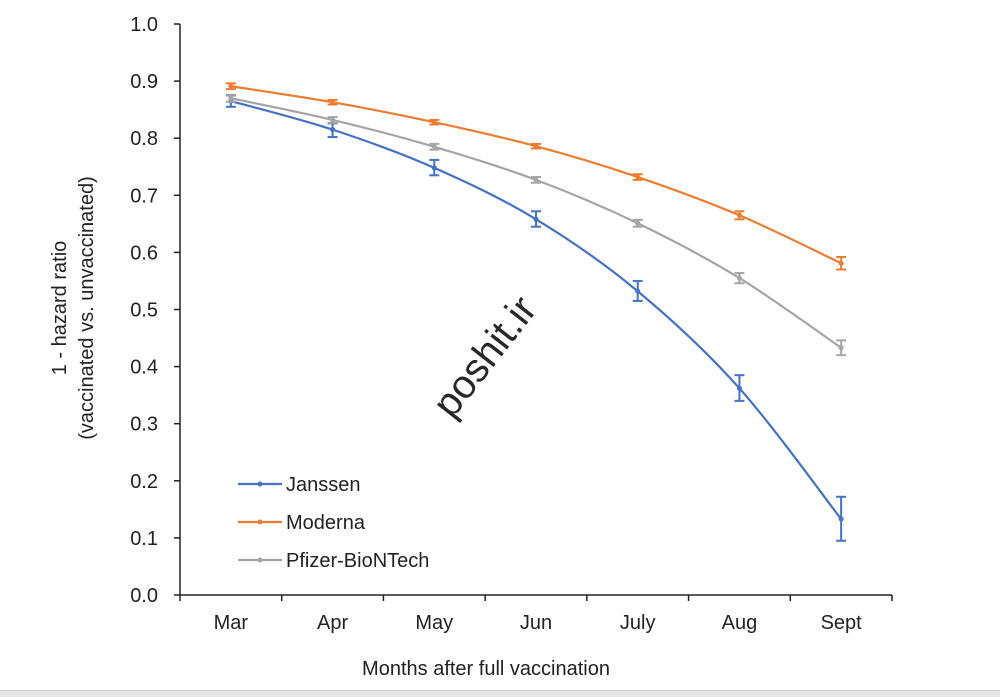 The height and width of the screenshot is (697, 1000). I want to click on y-tick-label: 0.7, so click(144, 196).